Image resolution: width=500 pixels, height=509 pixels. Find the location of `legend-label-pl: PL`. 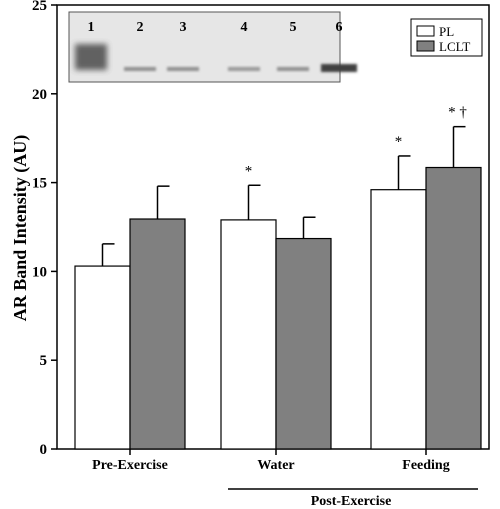

legend-label-pl: PL is located at coordinates (446, 31).